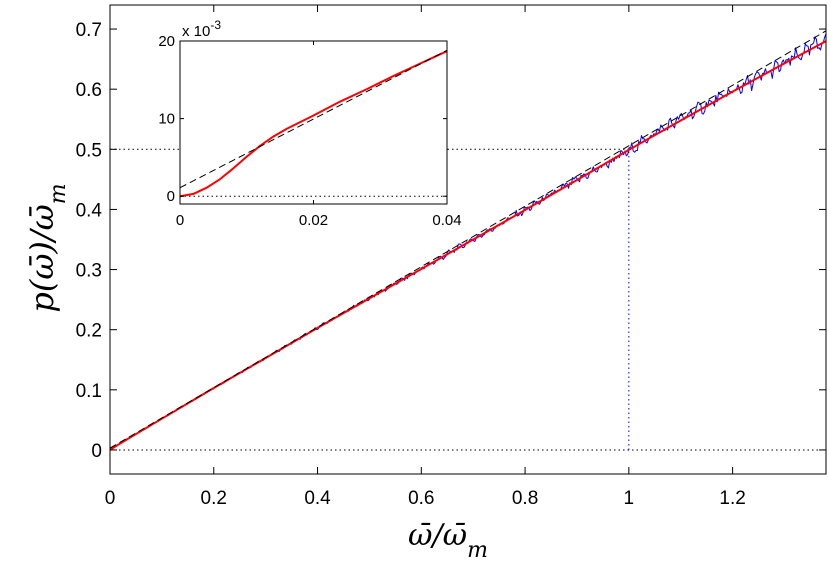 The image size is (830, 562). What do you see at coordinates (89, 271) in the screenshot?
I see `main-y-tick-label: 0.3` at bounding box center [89, 271].